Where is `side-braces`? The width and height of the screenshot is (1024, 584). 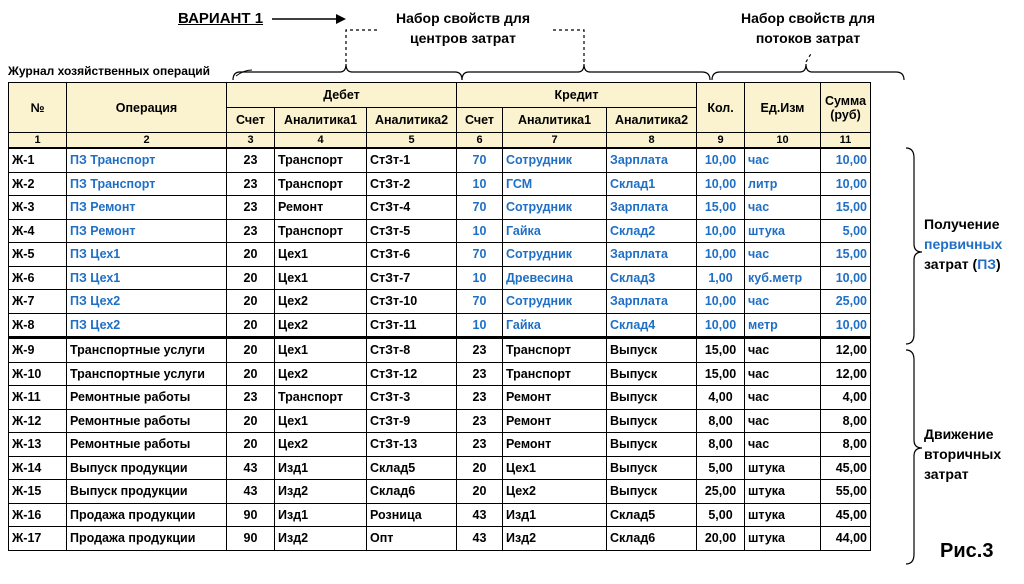 side-braces is located at coordinates (914, 356).